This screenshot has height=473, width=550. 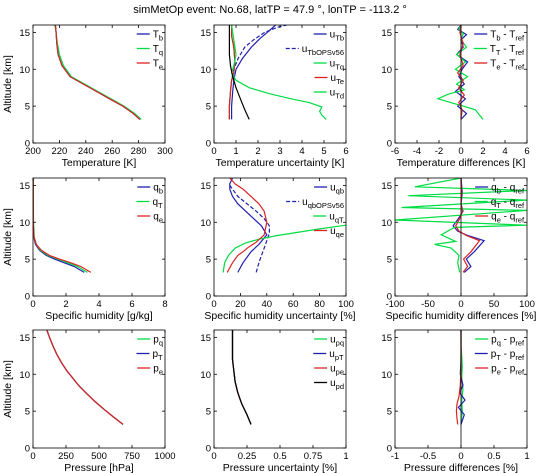 I want to click on x-tick-label: 6, so click(x=131, y=304).